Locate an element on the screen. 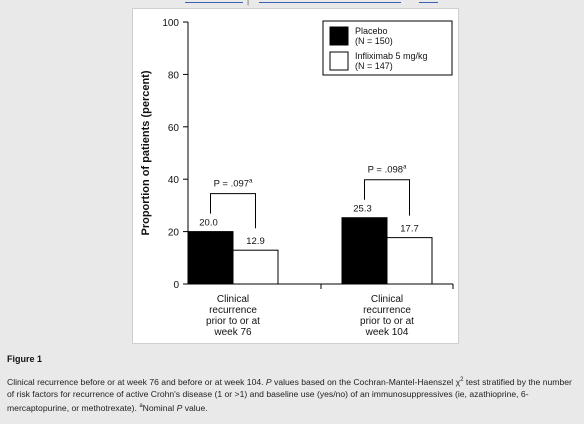  category-label-0-line-3: week 76 is located at coordinates (232, 332).